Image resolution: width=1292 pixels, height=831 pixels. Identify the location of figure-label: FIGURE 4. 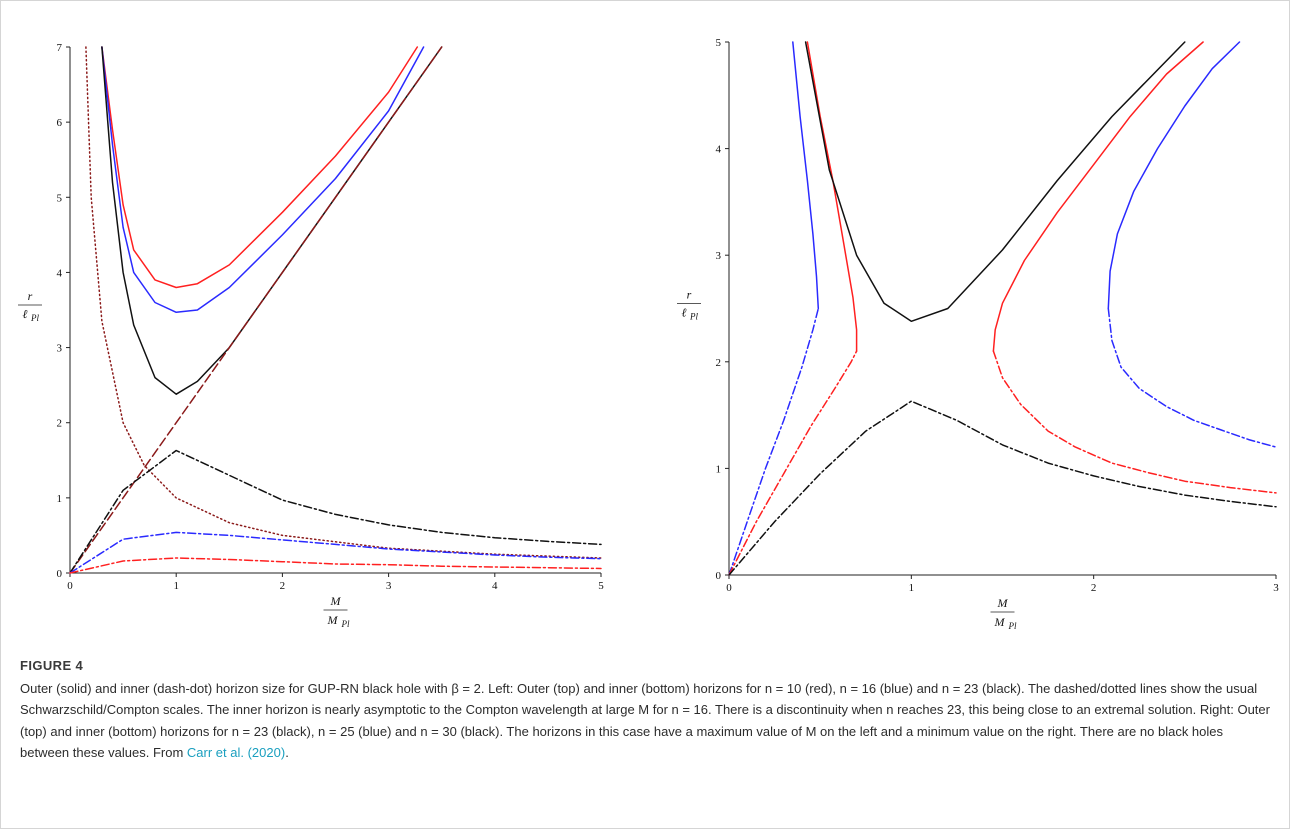
(52, 665).